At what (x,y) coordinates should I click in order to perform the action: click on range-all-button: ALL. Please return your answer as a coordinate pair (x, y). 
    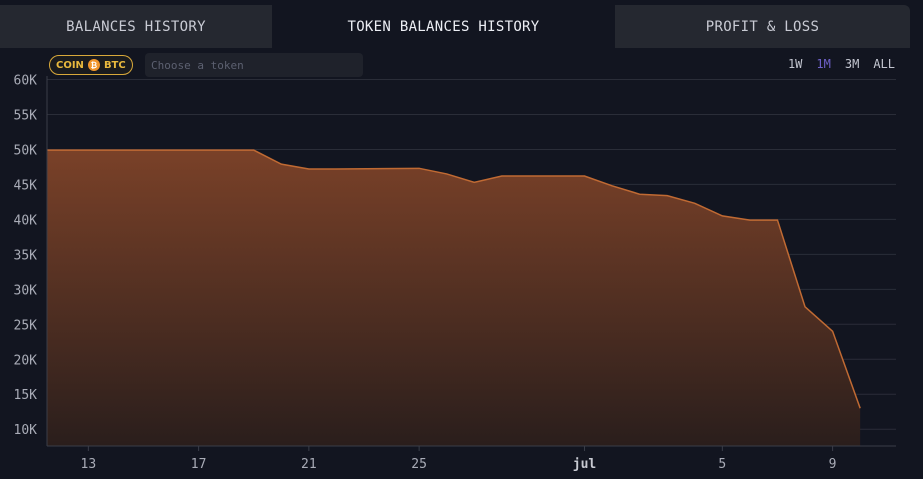
    Looking at the image, I should click on (884, 64).